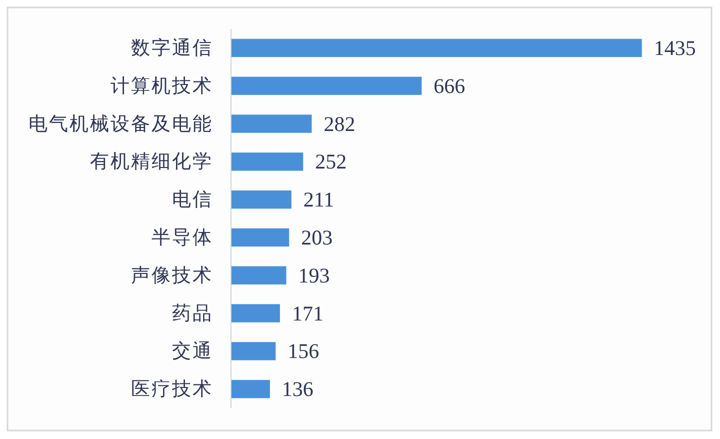 This screenshot has width=720, height=439. I want to click on data-label: 252, so click(331, 162).